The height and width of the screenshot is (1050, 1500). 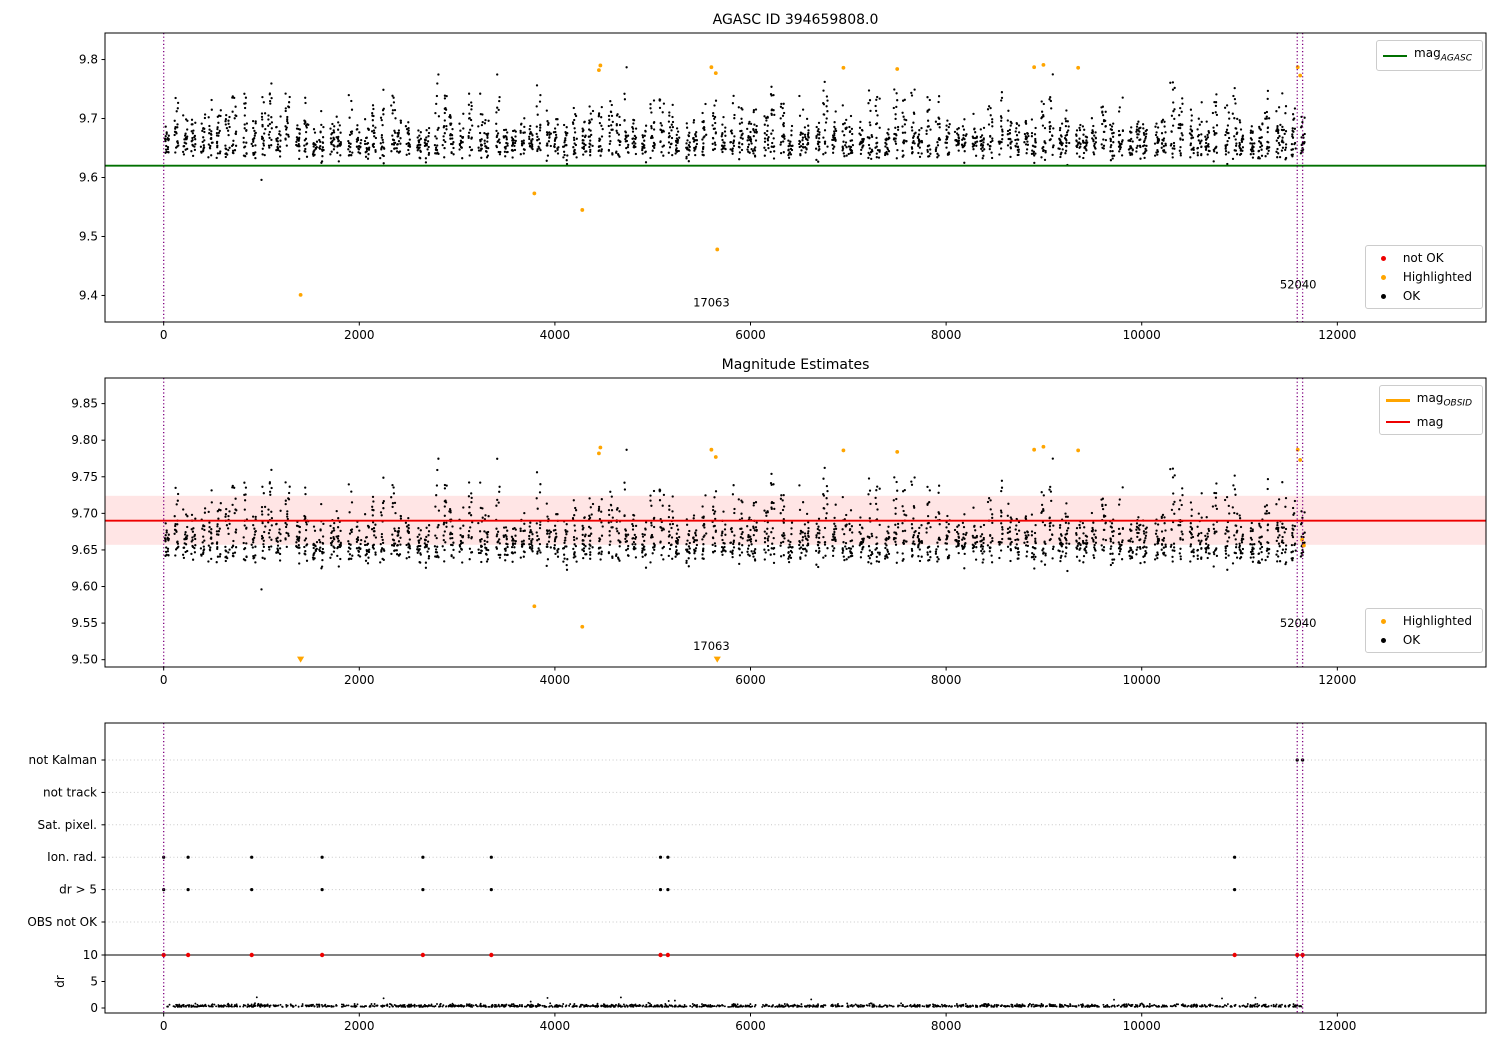 I want to click on legend-point-types-middle: Highlighted OK, so click(x=1423, y=630).